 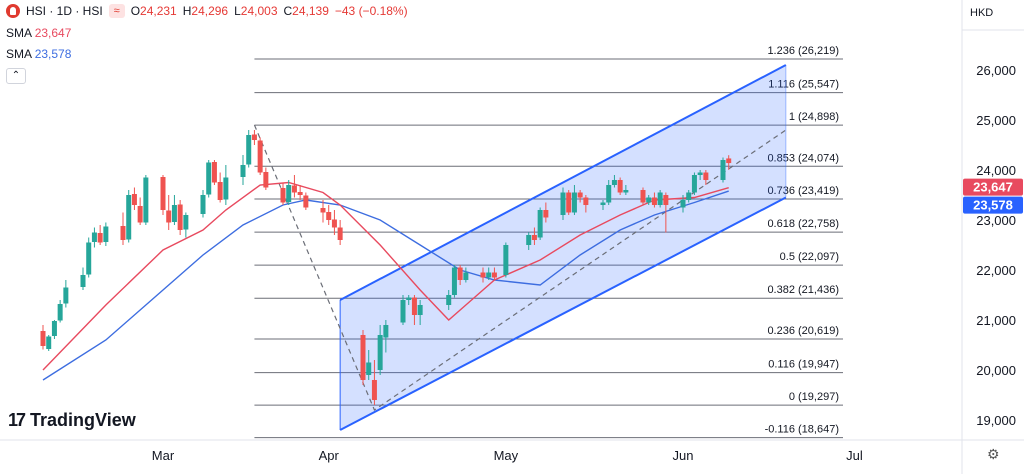 What do you see at coordinates (64, 11) in the screenshot?
I see `symbol-title: HSI · 1D · HSI` at bounding box center [64, 11].